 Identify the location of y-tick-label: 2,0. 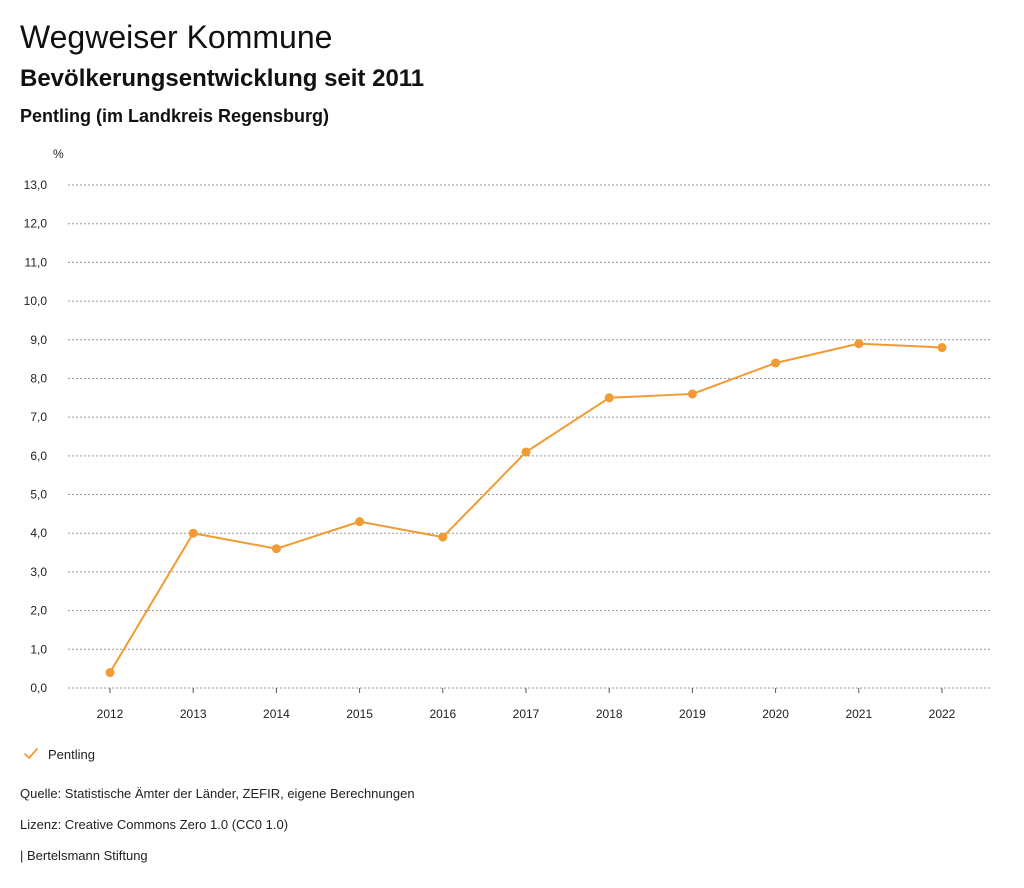
(38, 611).